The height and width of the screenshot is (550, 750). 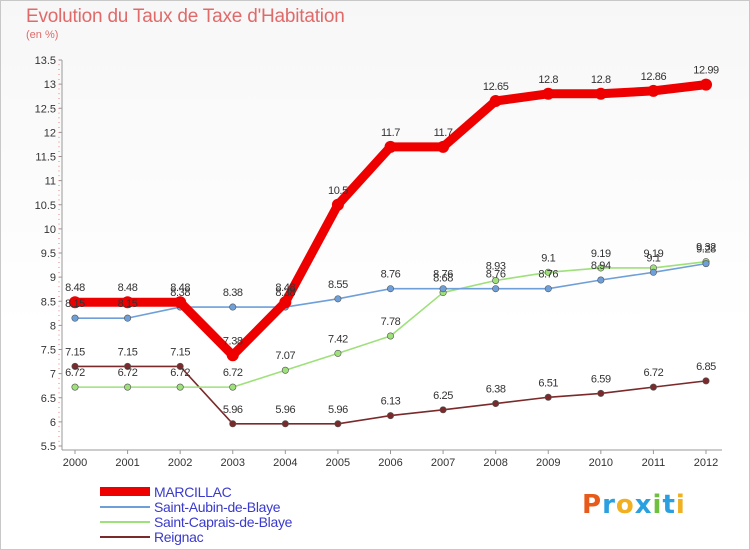 What do you see at coordinates (53, 278) in the screenshot?
I see `y-tick-label: 9` at bounding box center [53, 278].